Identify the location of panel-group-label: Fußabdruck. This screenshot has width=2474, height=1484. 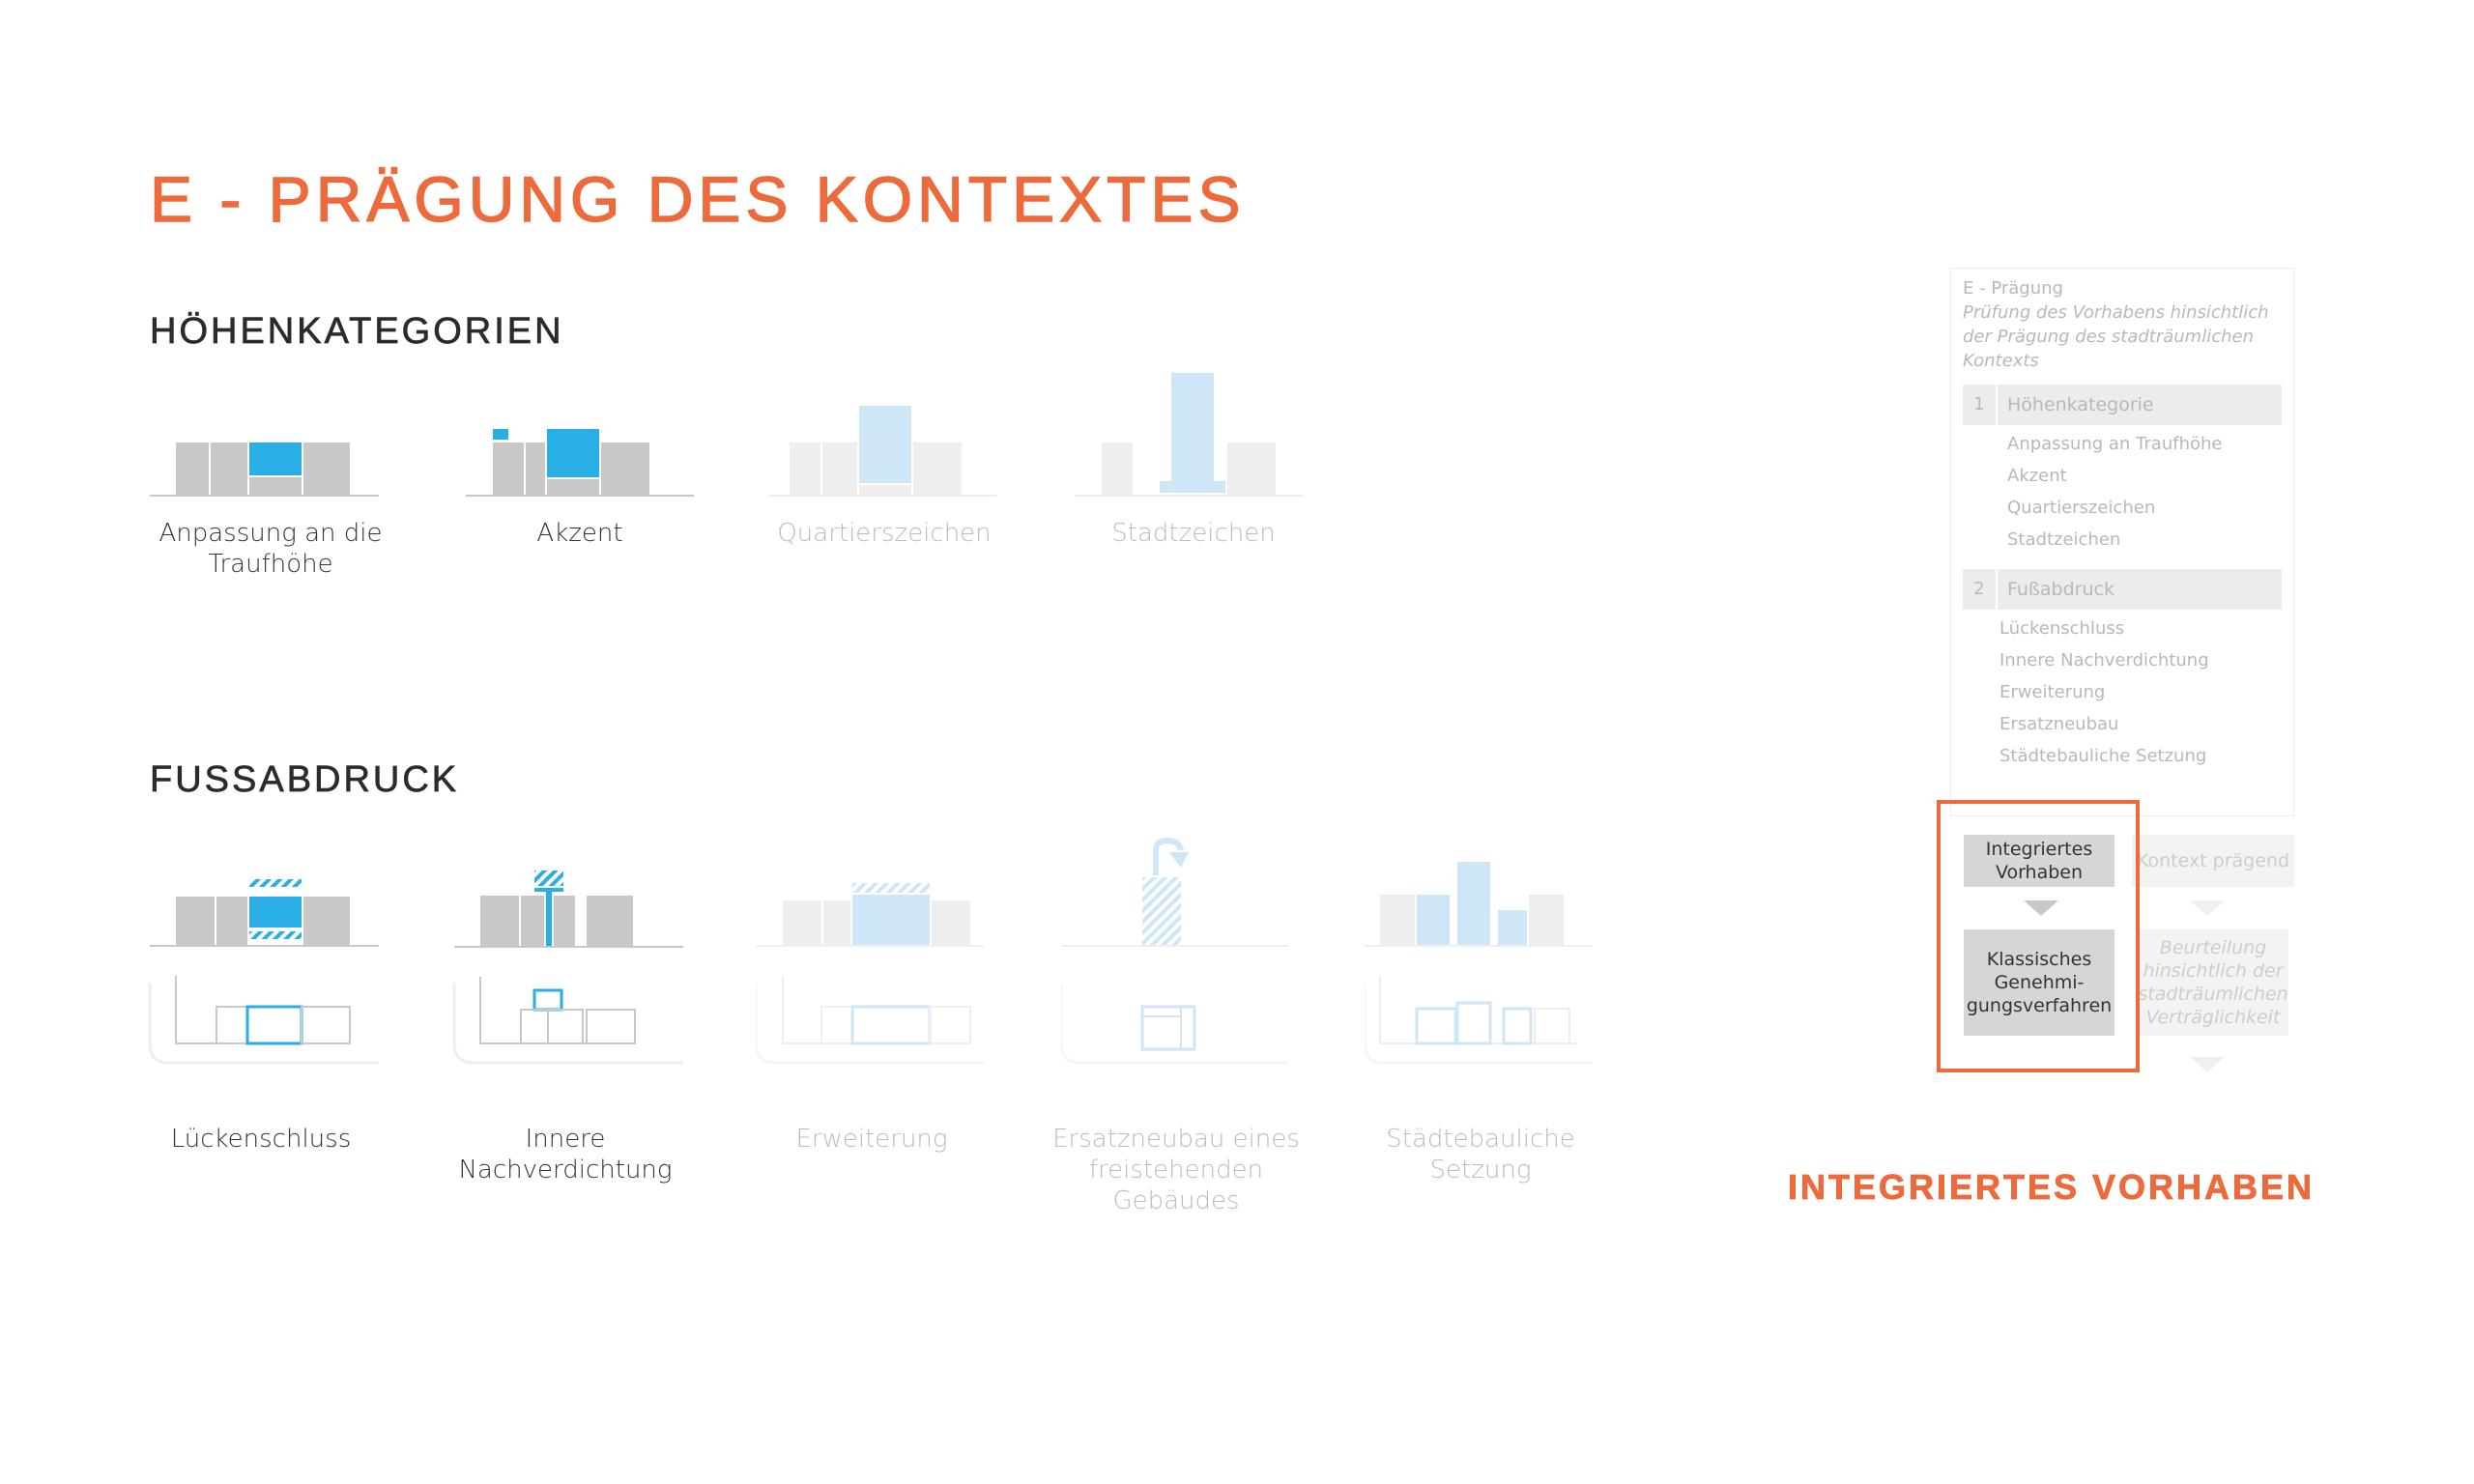
(2060, 590).